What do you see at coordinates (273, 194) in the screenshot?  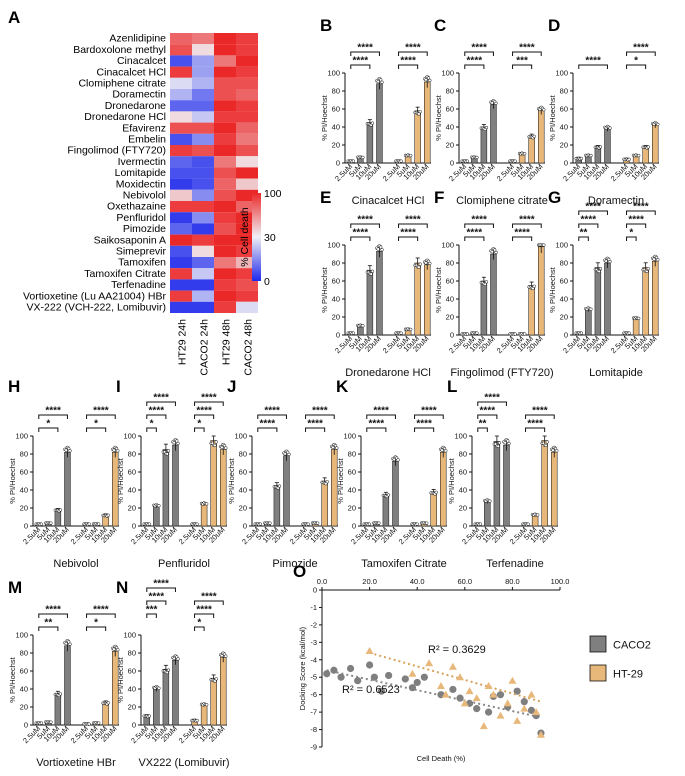 I see `colorbar-tick: 100` at bounding box center [273, 194].